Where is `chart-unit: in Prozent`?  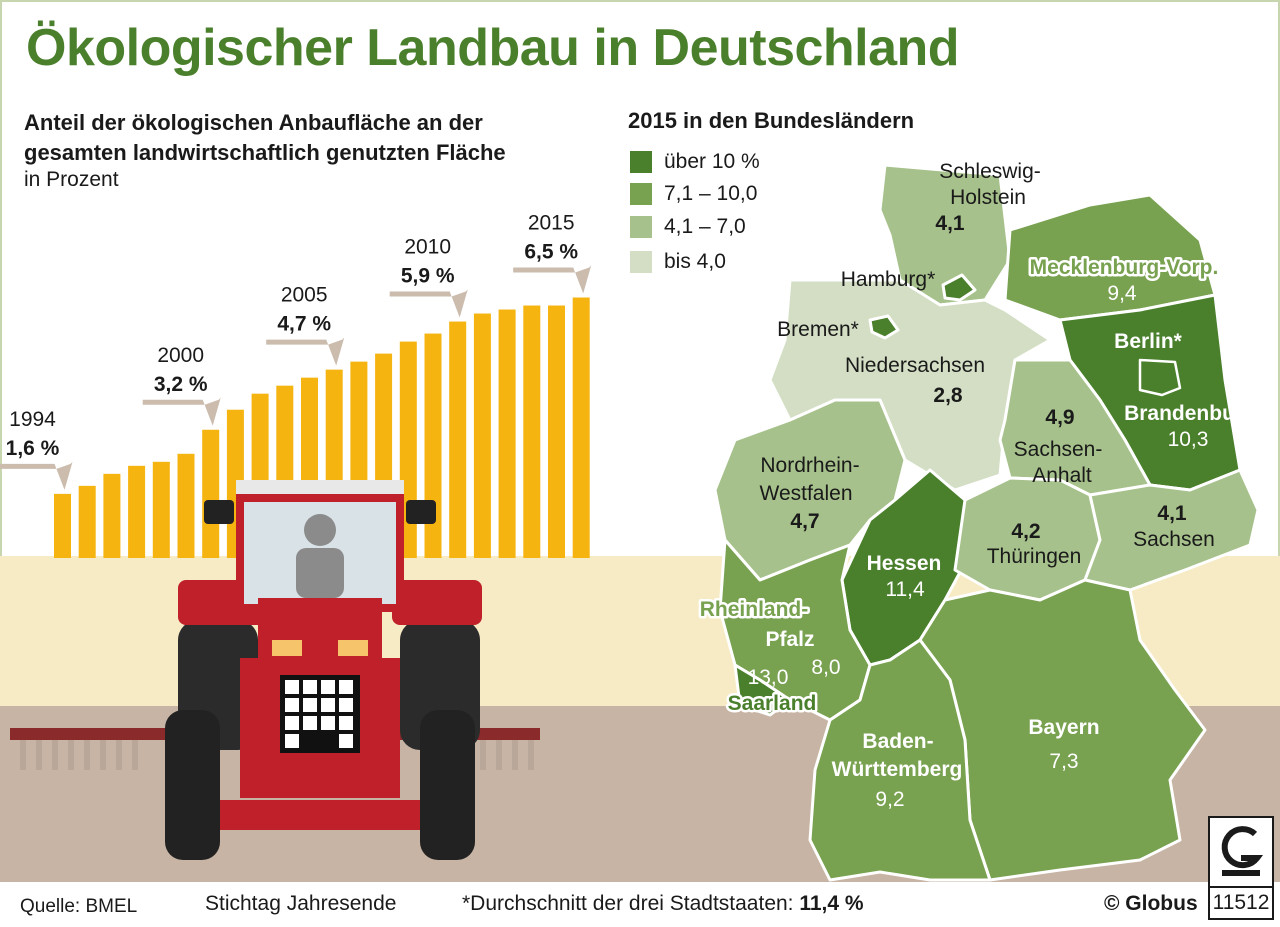 chart-unit: in Prozent is located at coordinates (71, 179).